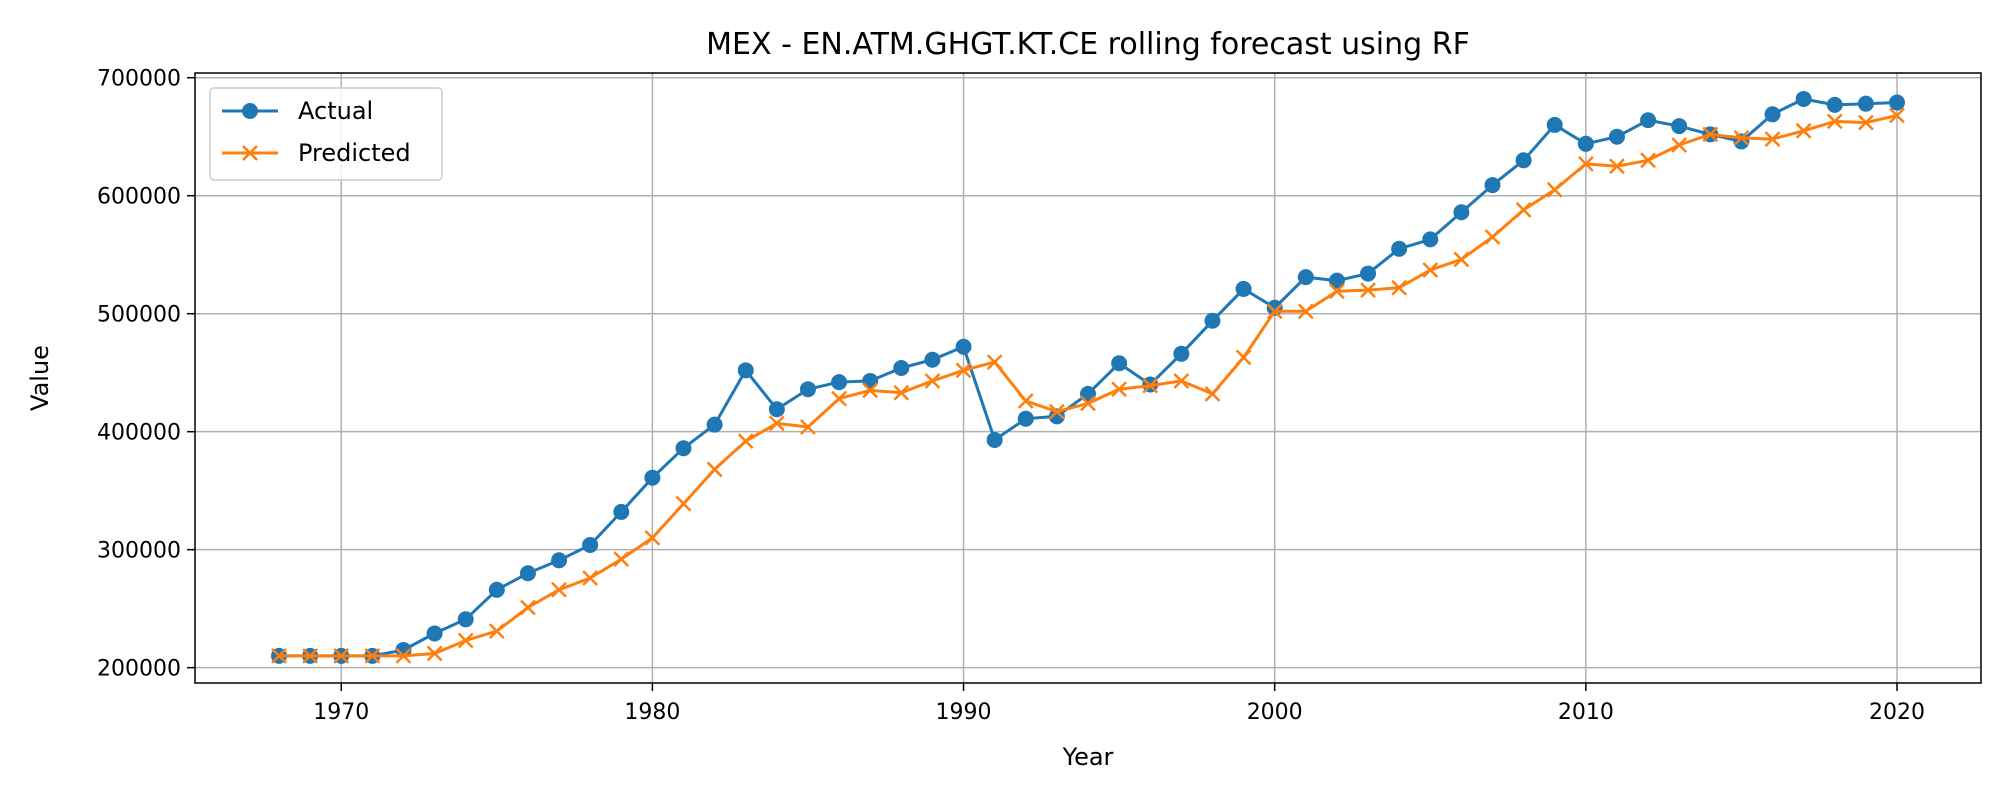 The width and height of the screenshot is (2000, 800). I want to click on y-tick-label: 400000, so click(139, 433).